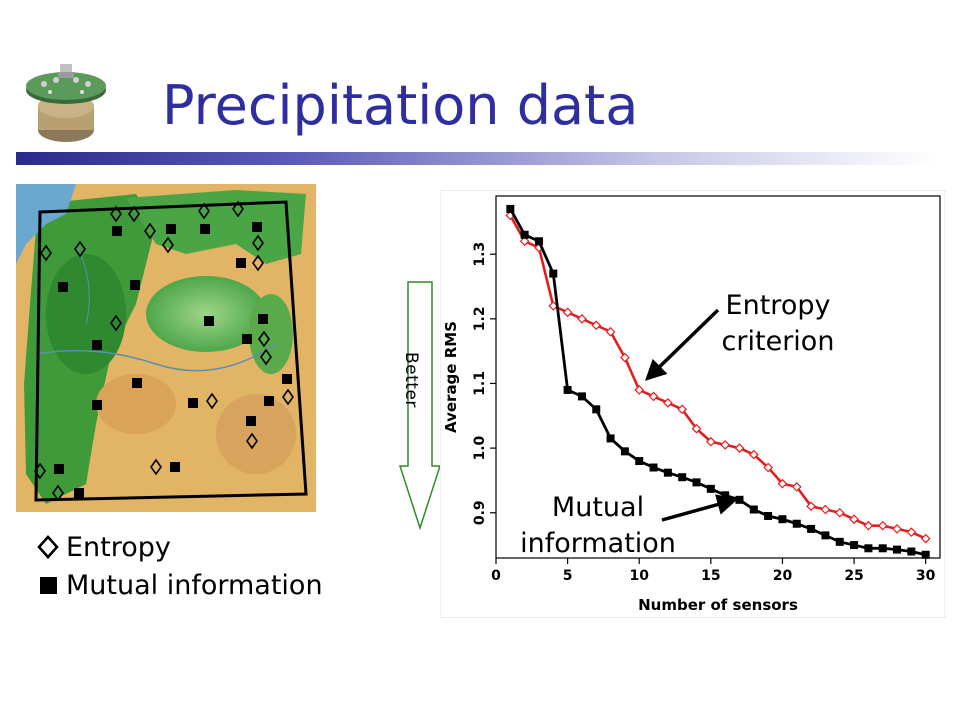  I want to click on map-legend: Entropy Mutual information, so click(179, 566).